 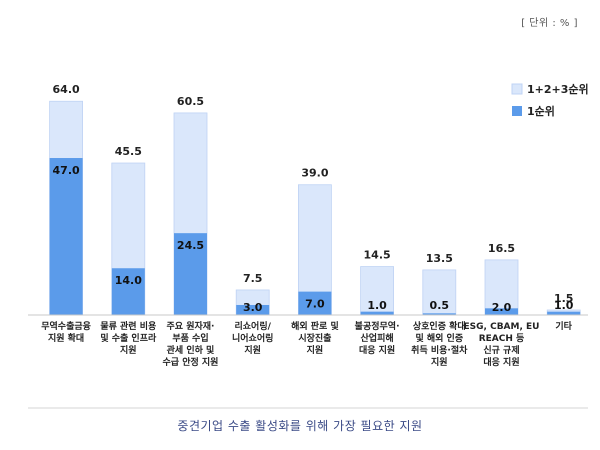 I want to click on x-tick-label-line: 산업피해, so click(x=377, y=338).